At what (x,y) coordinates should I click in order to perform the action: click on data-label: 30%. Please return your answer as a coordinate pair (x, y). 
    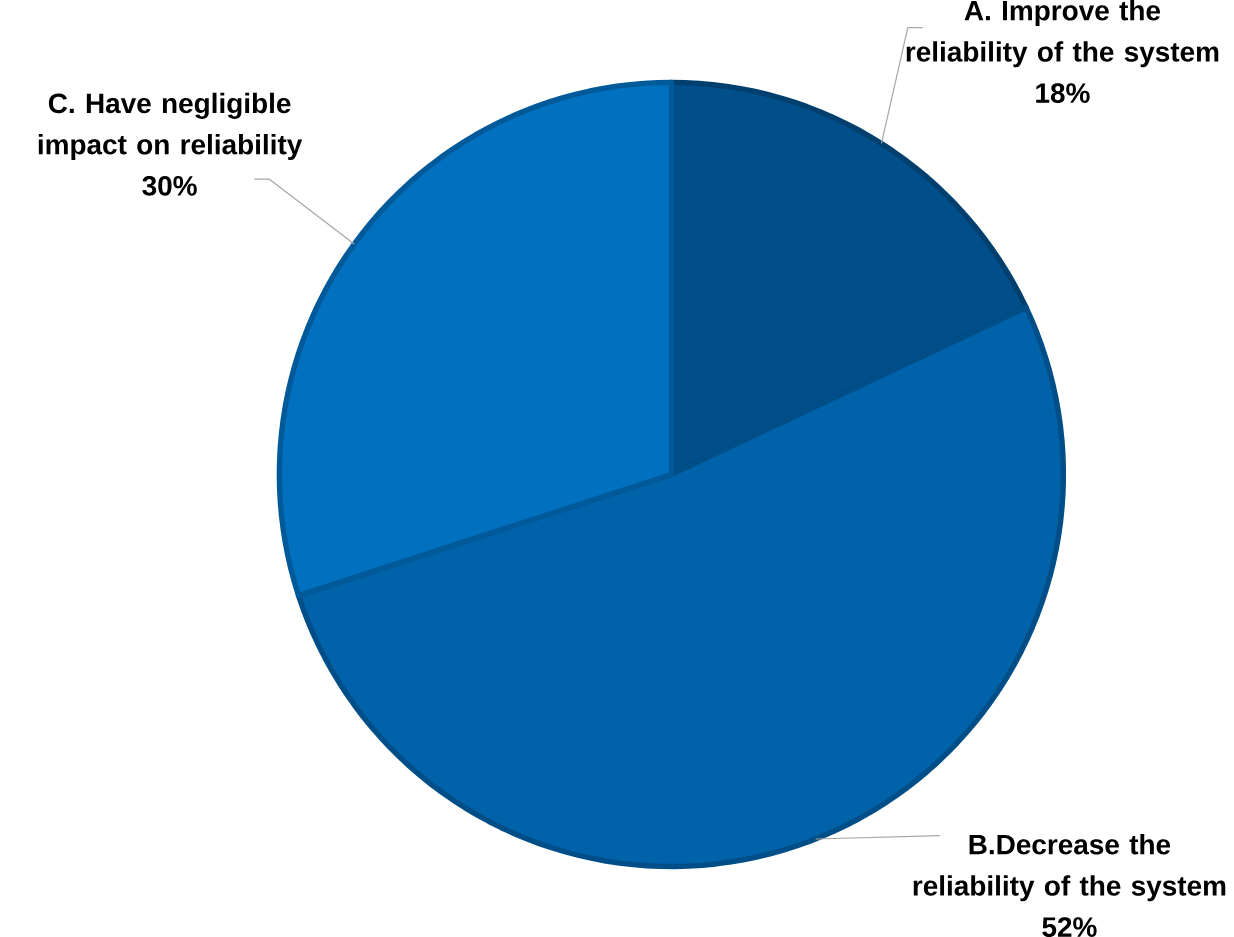
    Looking at the image, I should click on (169, 185).